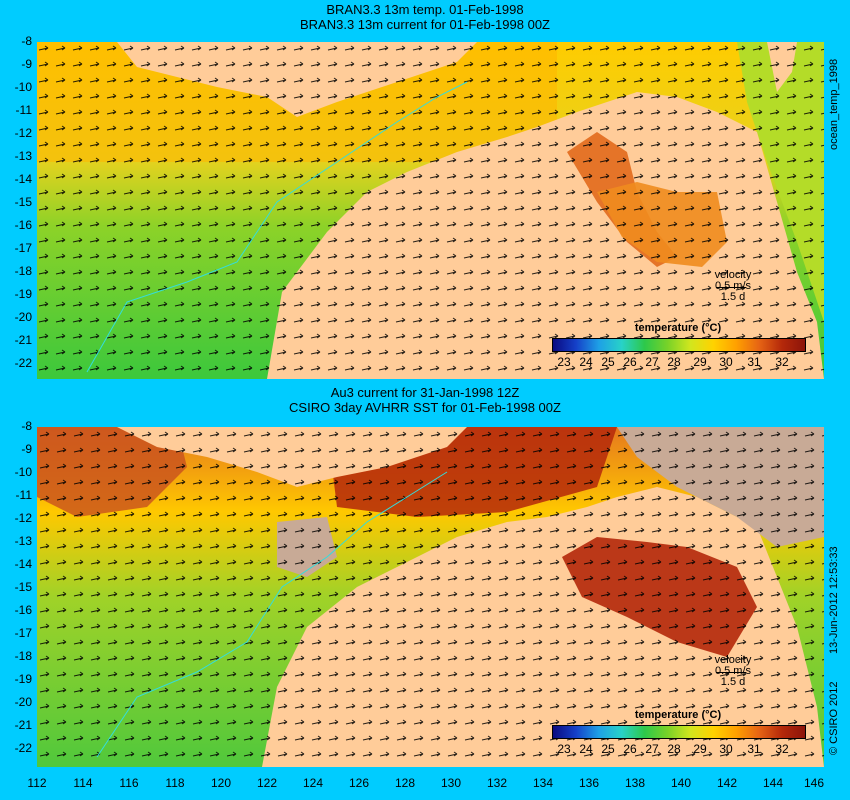  I want to click on bottom-velocity-key: velocity 0.5 m/s 1.5 d, so click(733, 671).